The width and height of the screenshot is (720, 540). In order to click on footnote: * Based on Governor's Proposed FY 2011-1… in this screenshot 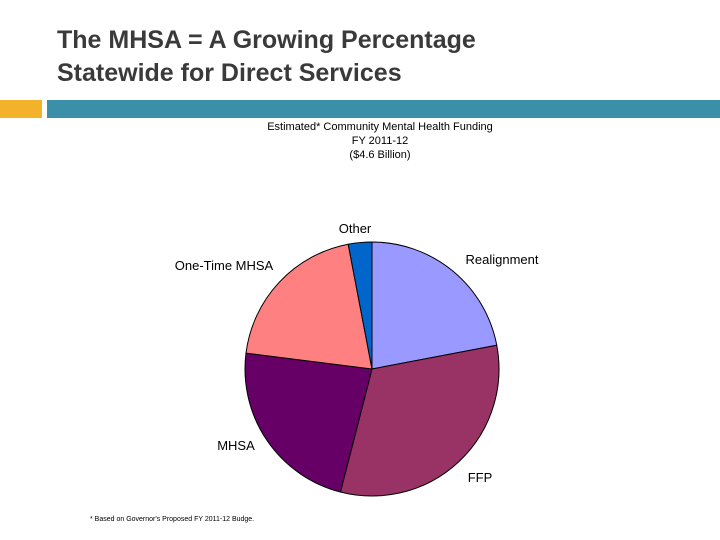, I will do `click(172, 519)`.